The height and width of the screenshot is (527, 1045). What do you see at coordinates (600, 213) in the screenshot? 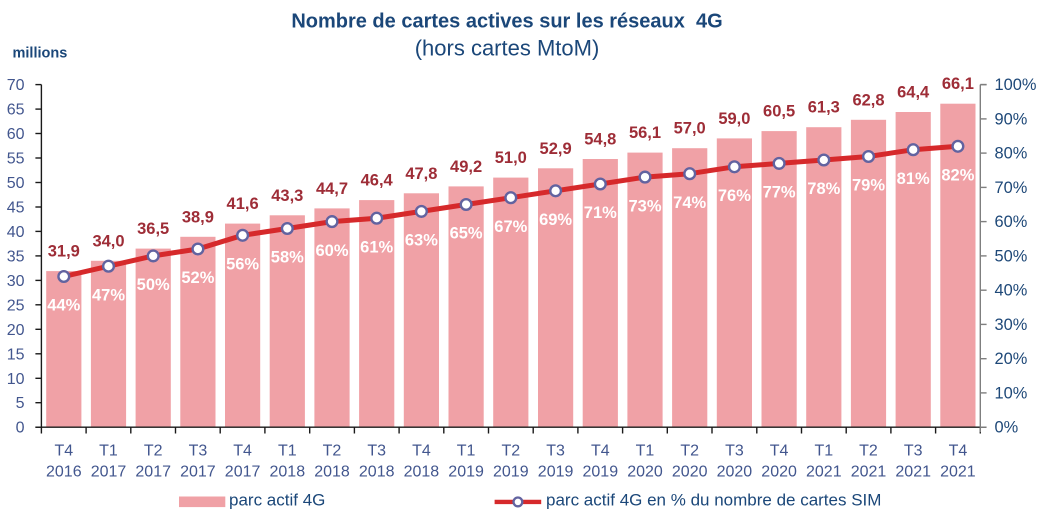
I see `svg-text: 71%` at bounding box center [600, 213].